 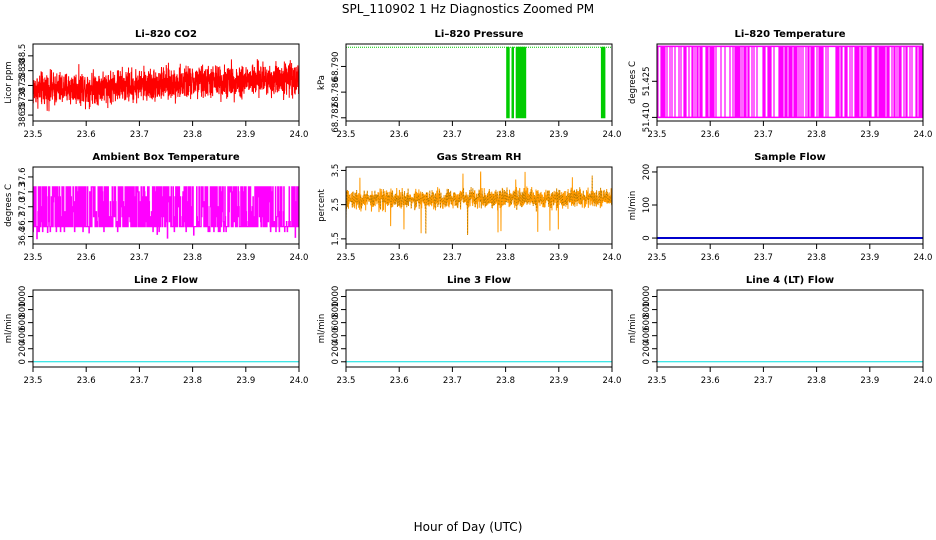 I want to click on chart-title: Li–820 CO2, so click(x=166, y=34).